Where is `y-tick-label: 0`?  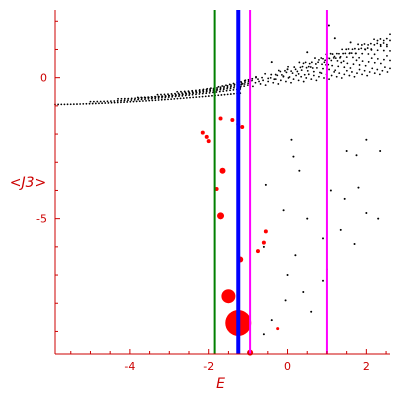
y-tick-label: 0 is located at coordinates (43, 78).